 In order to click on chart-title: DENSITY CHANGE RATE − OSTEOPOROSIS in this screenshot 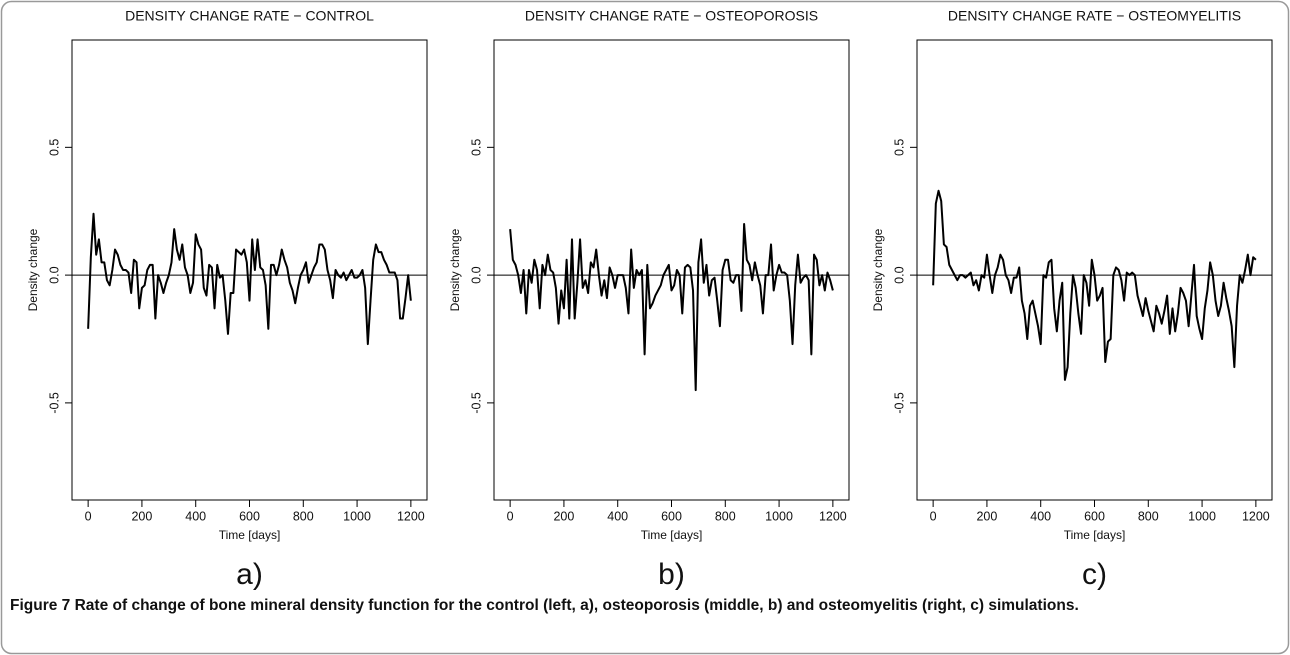, I will do `click(671, 16)`.